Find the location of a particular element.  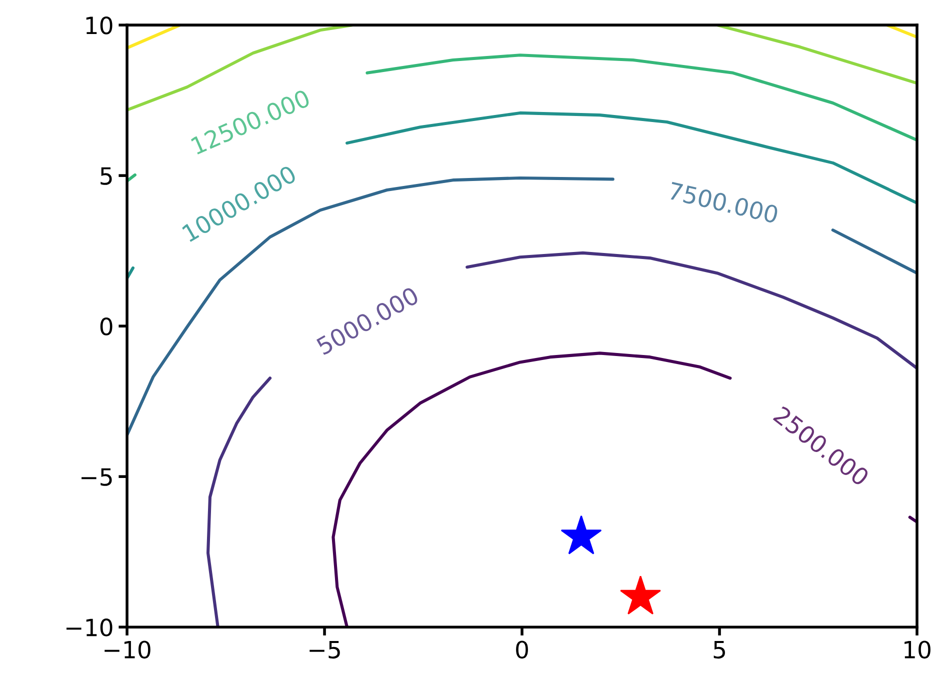

x-tick-label: −5 is located at coordinates (325, 650).